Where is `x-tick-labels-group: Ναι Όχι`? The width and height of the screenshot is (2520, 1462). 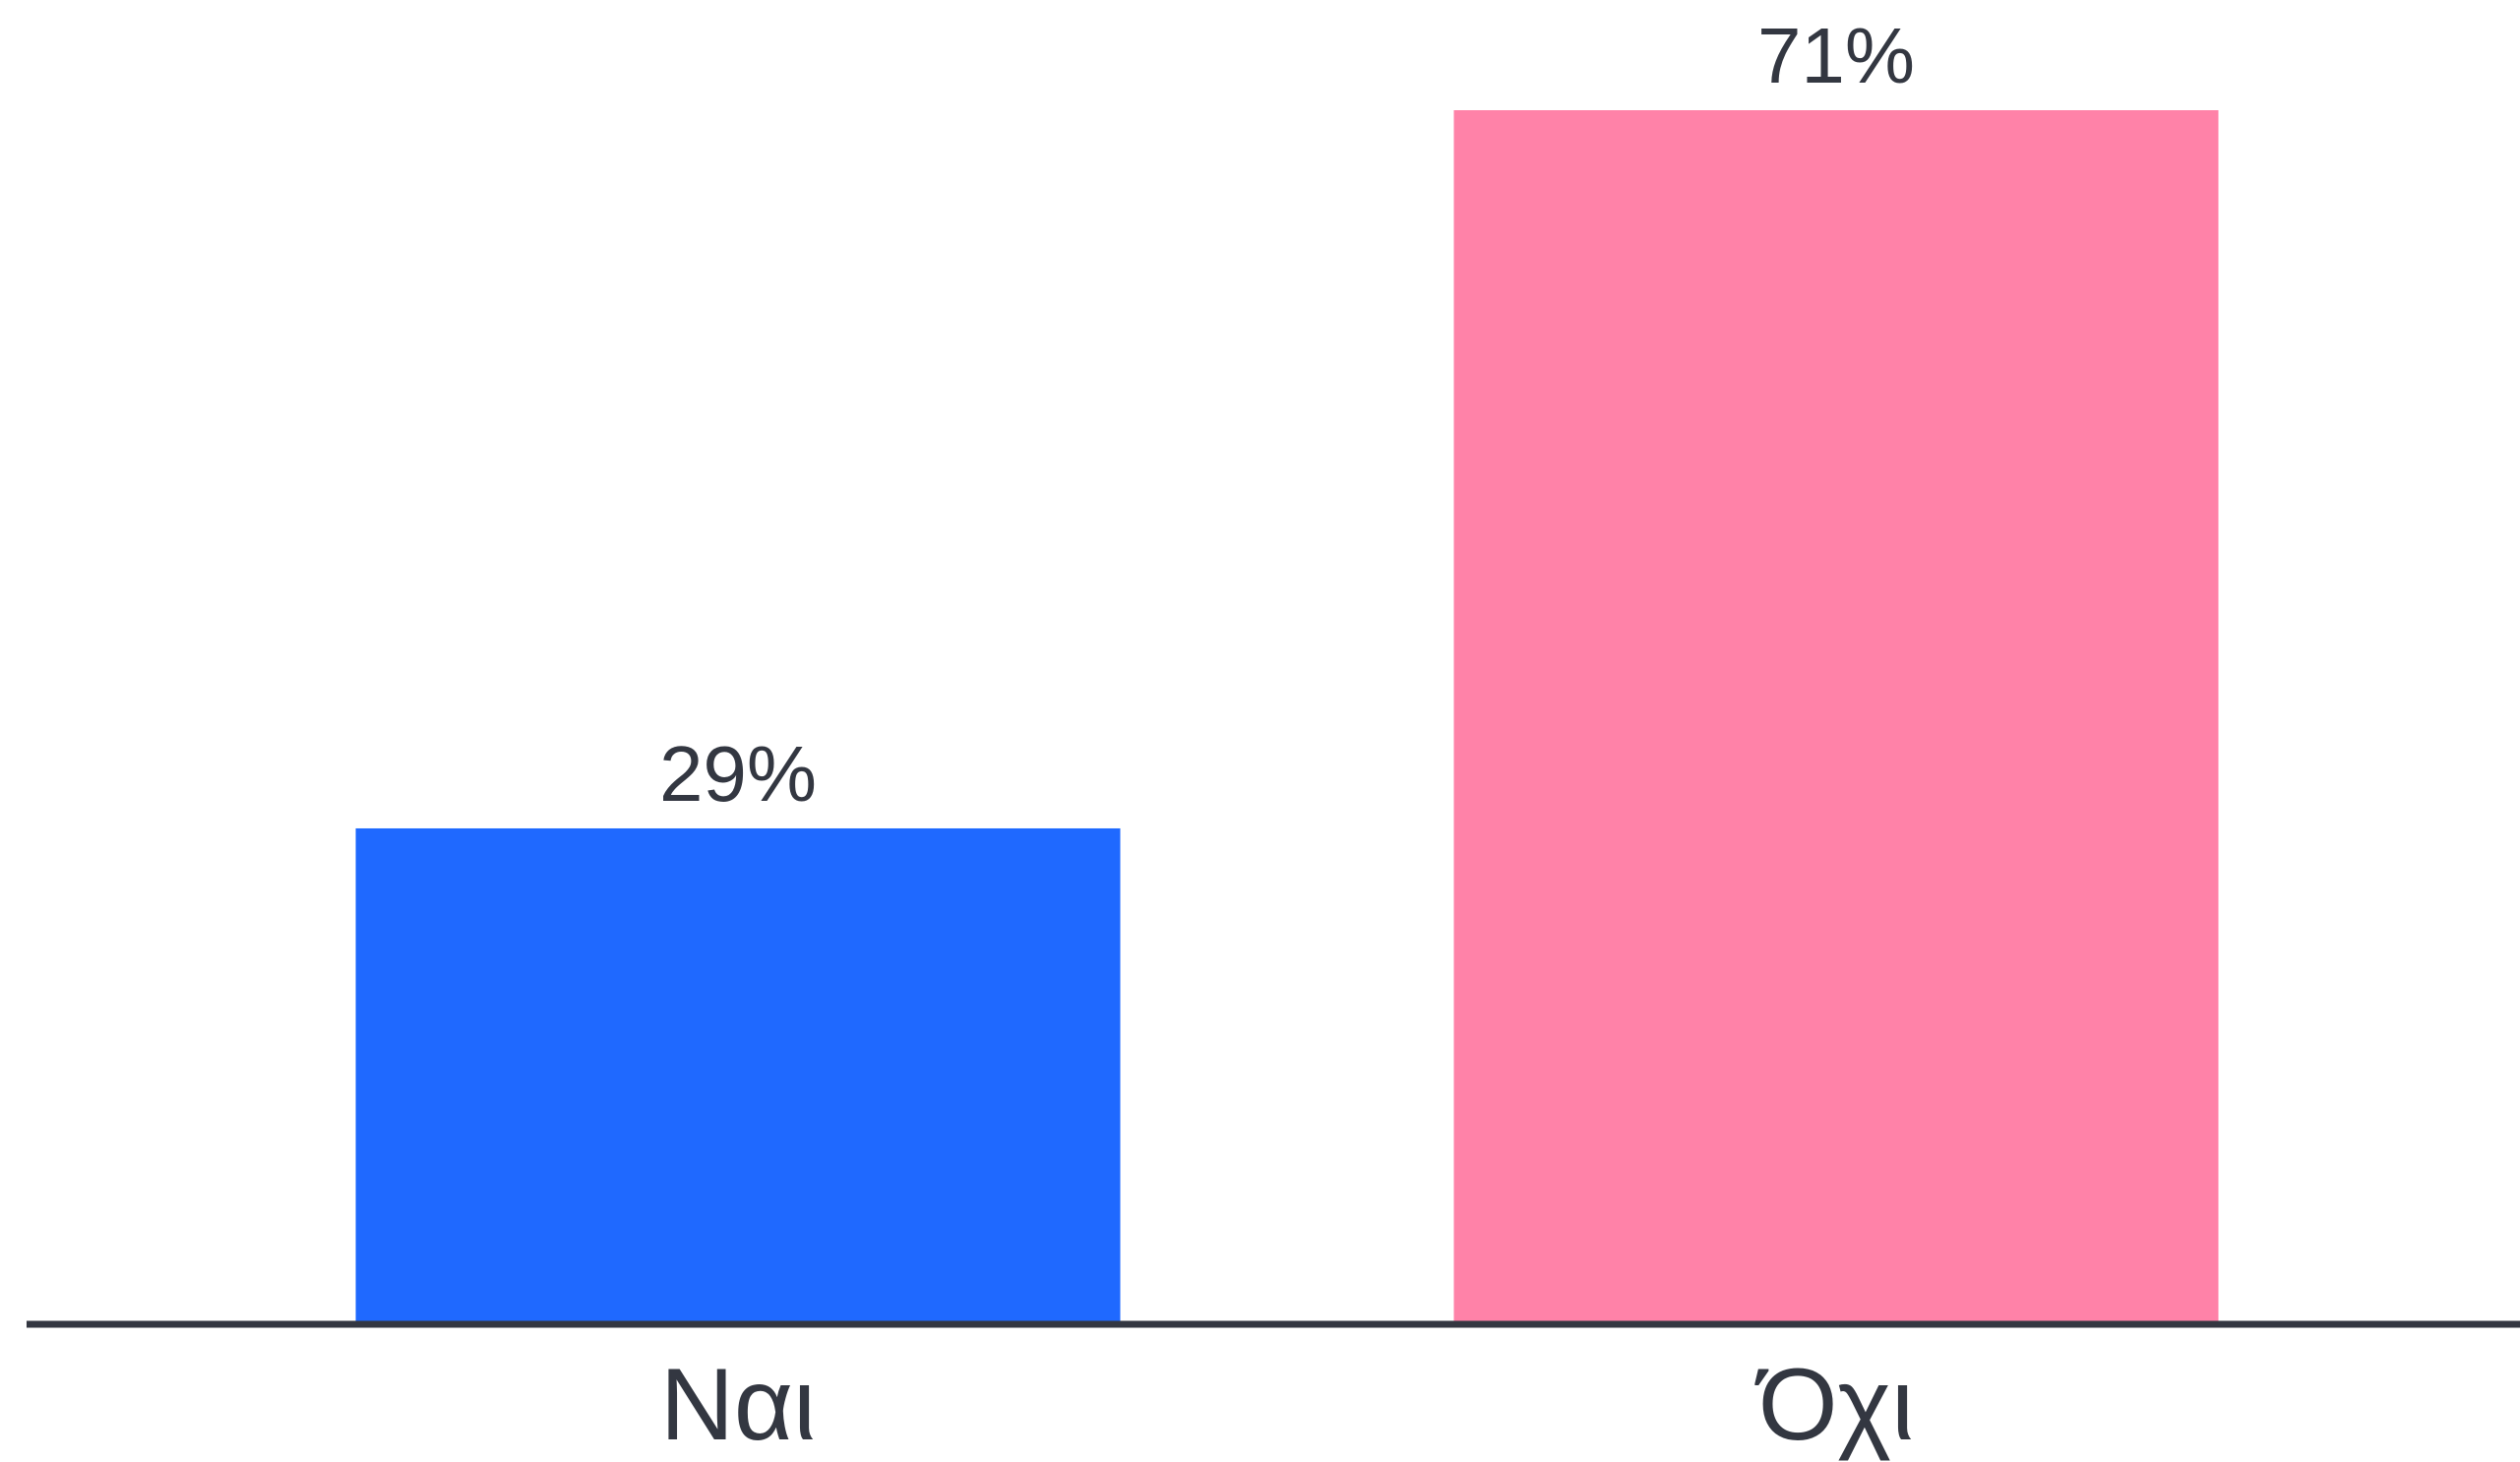 x-tick-labels-group: Ναι Όχι is located at coordinates (1287, 1405).